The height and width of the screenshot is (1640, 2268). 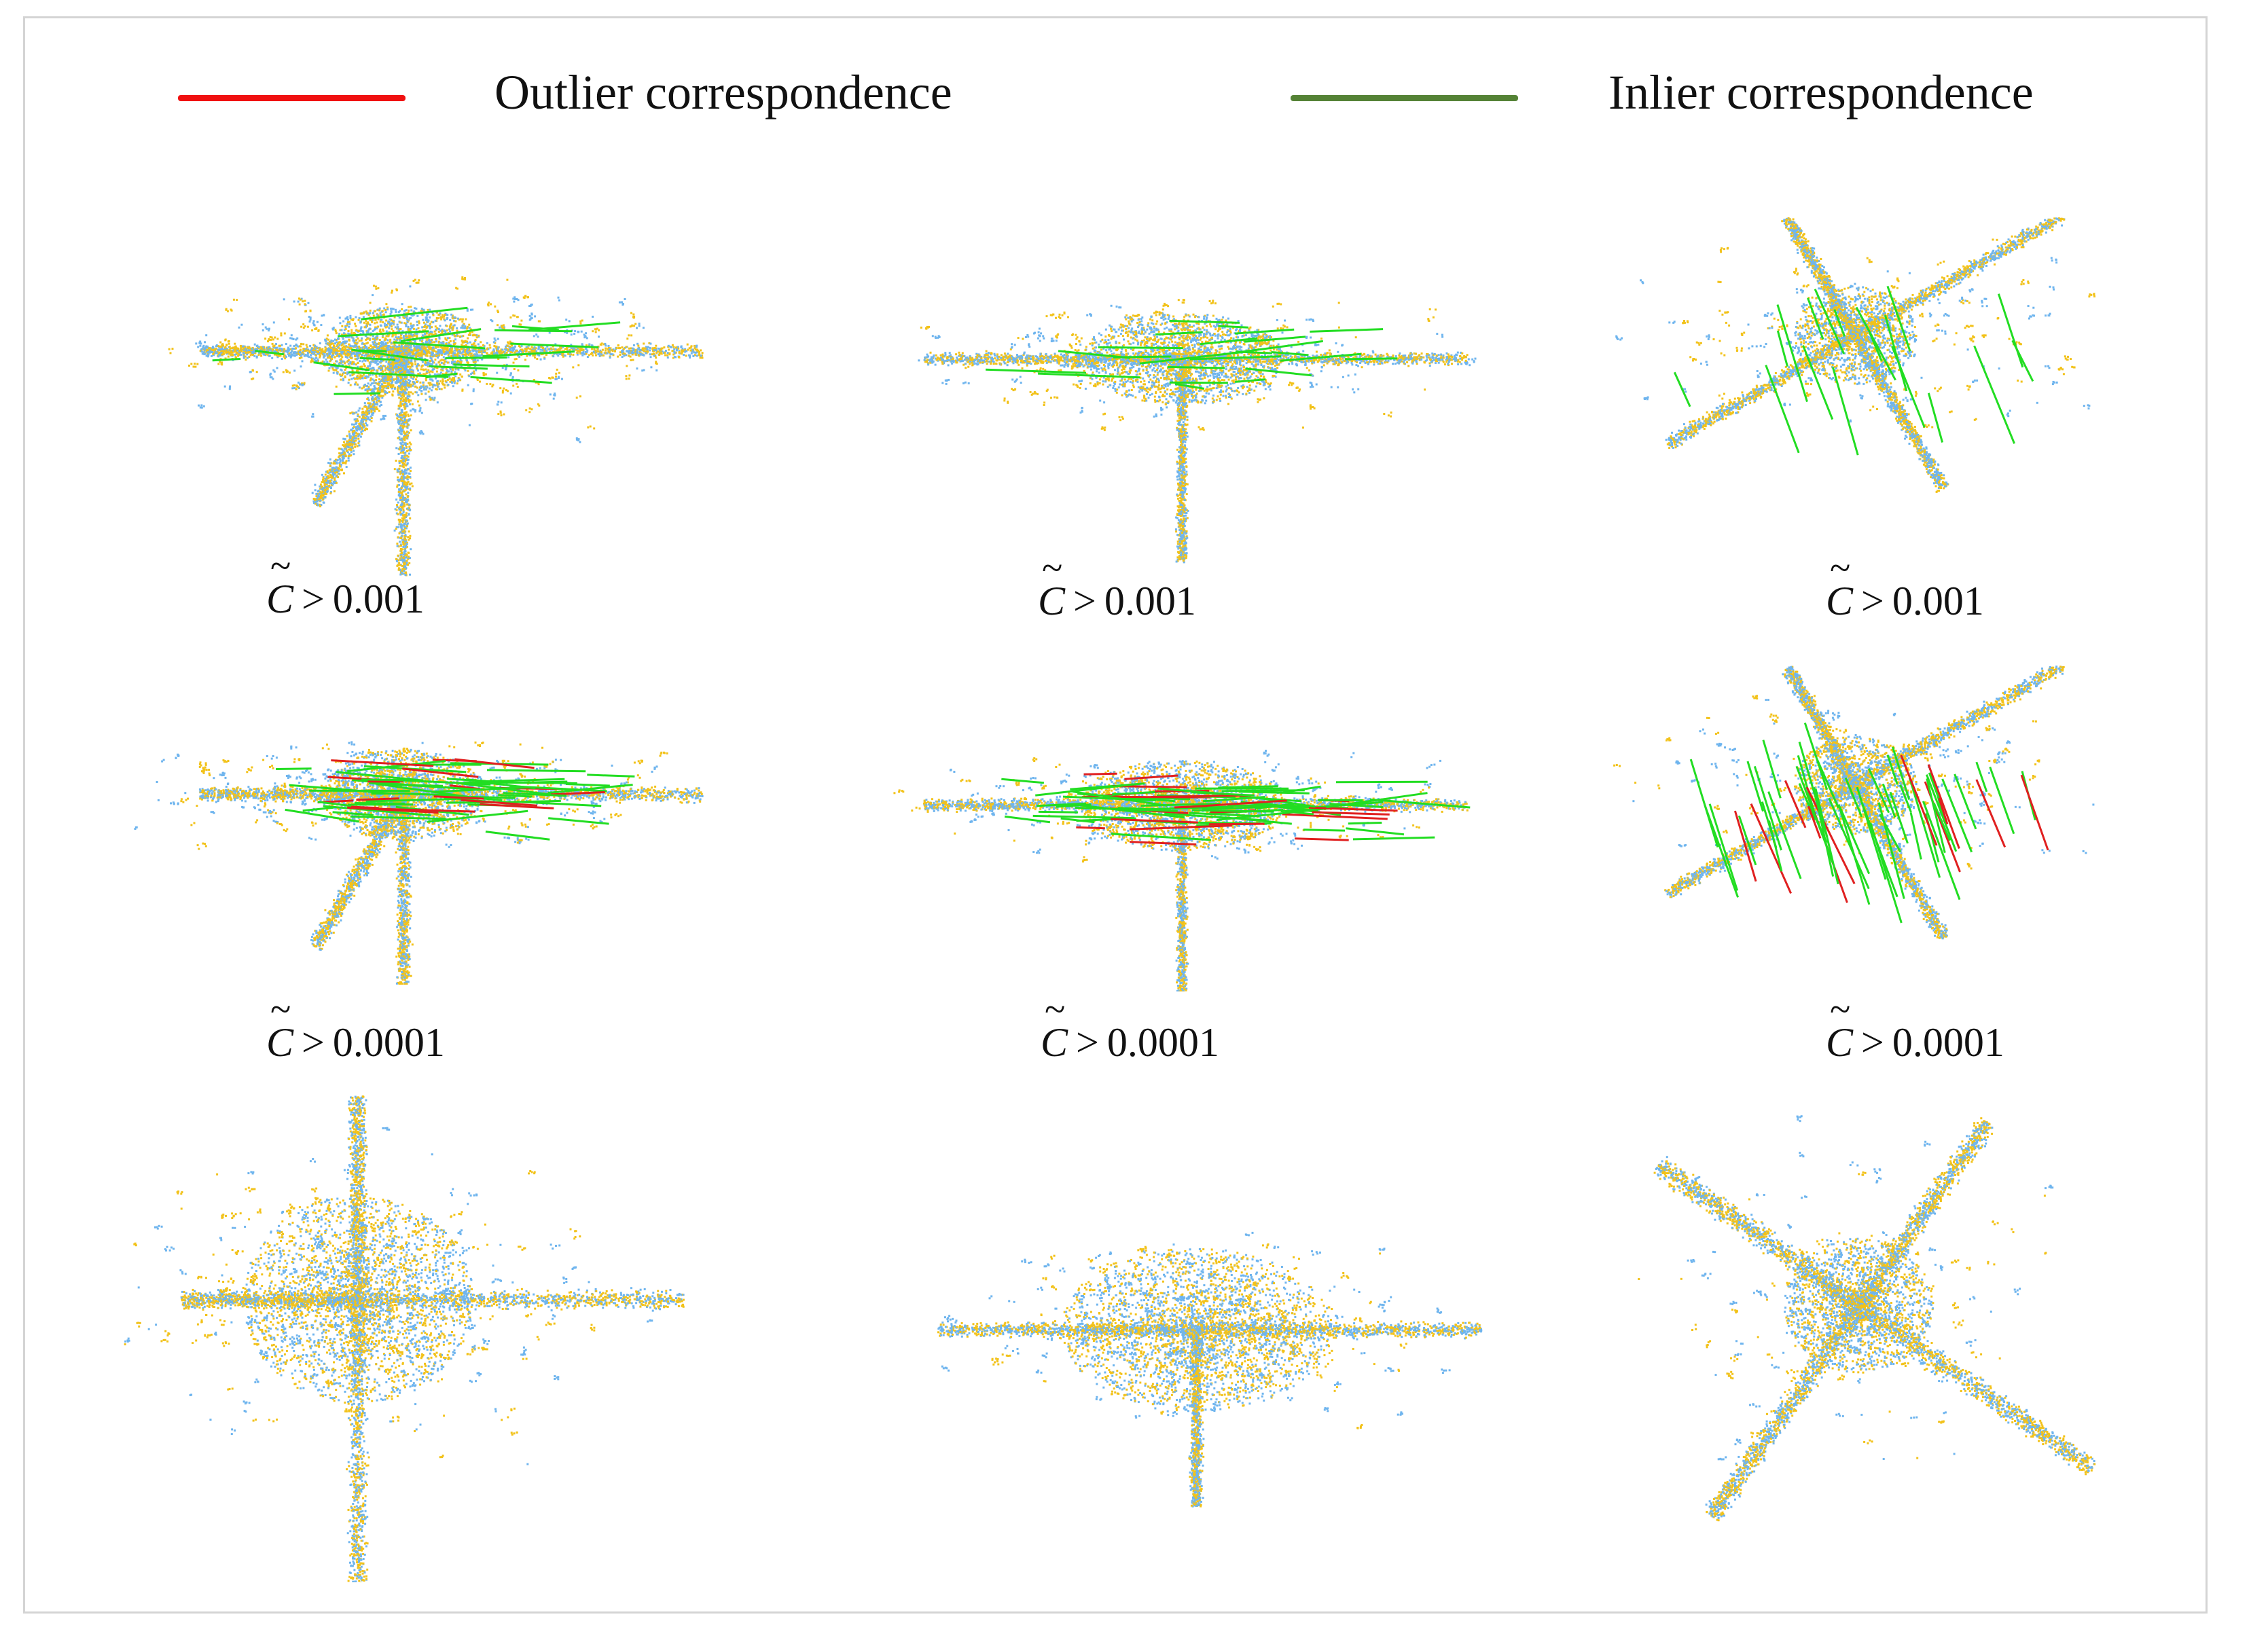 I want to click on threshold-r1-c3: 0.001, so click(x=1938, y=601).